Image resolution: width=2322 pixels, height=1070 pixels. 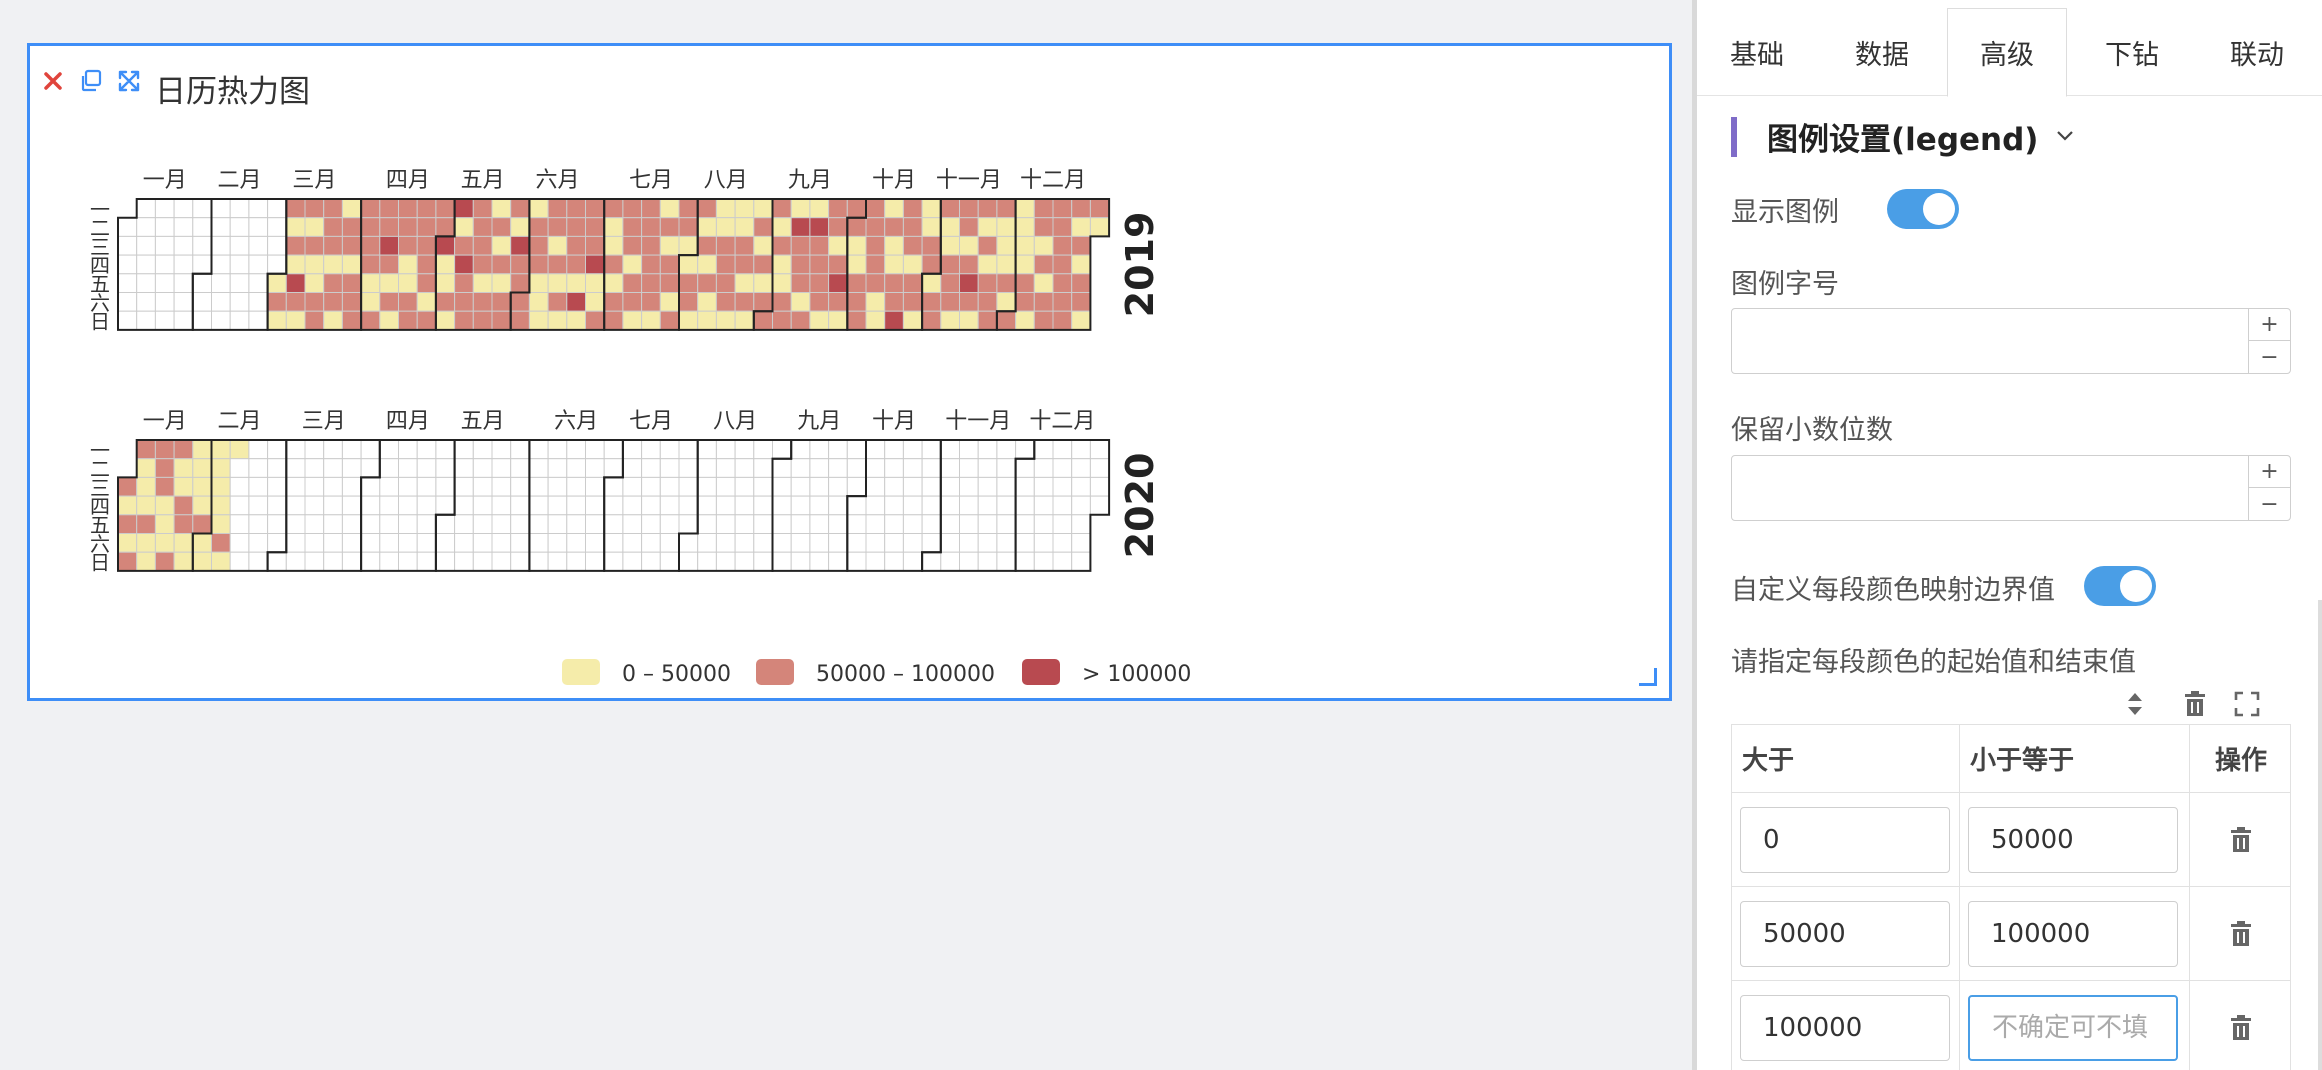 I want to click on month-label: 十二月, so click(x=1053, y=180).